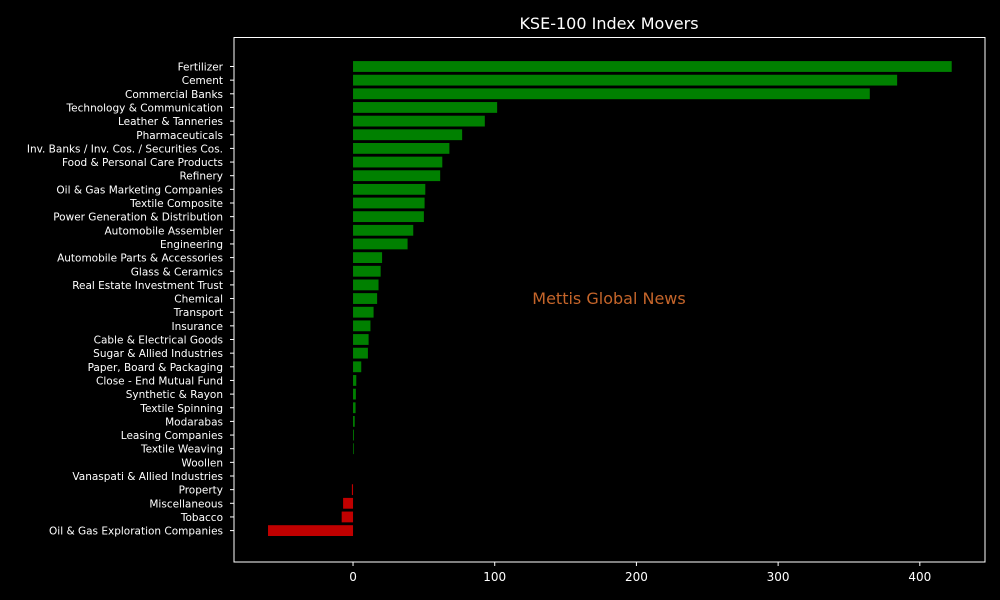 The image size is (1000, 600). What do you see at coordinates (365, 298) in the screenshot?
I see `bar-chemical` at bounding box center [365, 298].